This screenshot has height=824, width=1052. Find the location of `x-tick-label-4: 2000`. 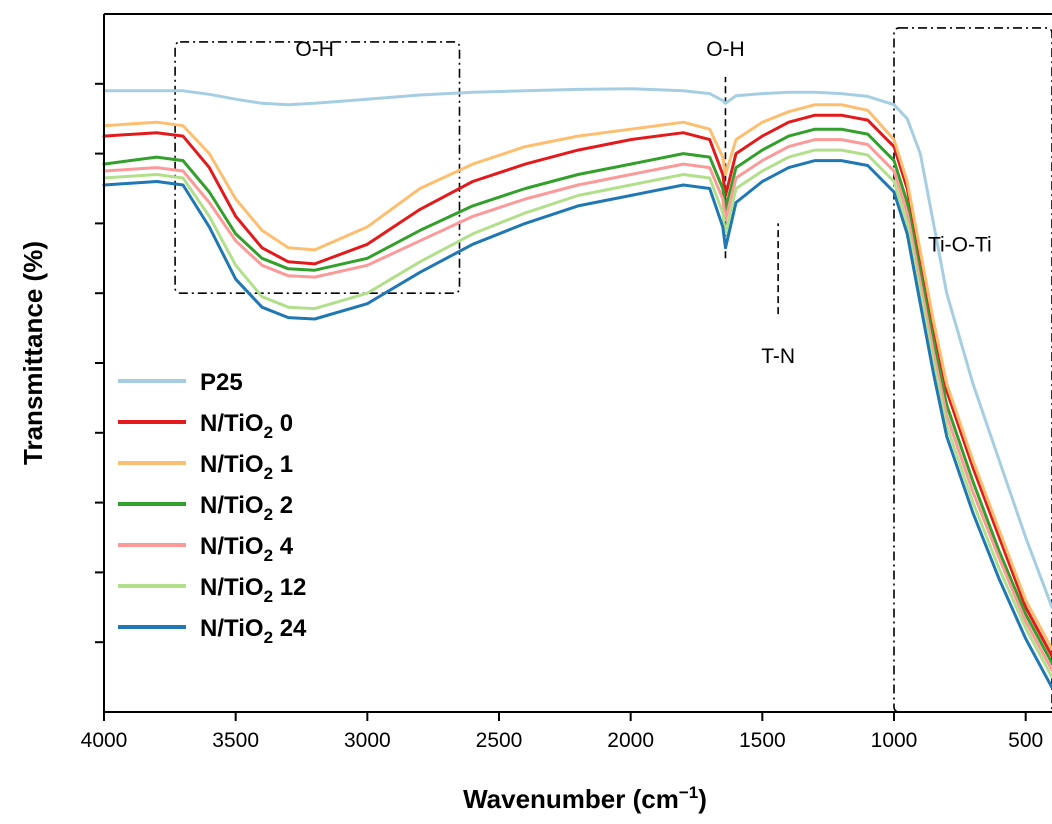

x-tick-label-4: 2000 is located at coordinates (630, 740).